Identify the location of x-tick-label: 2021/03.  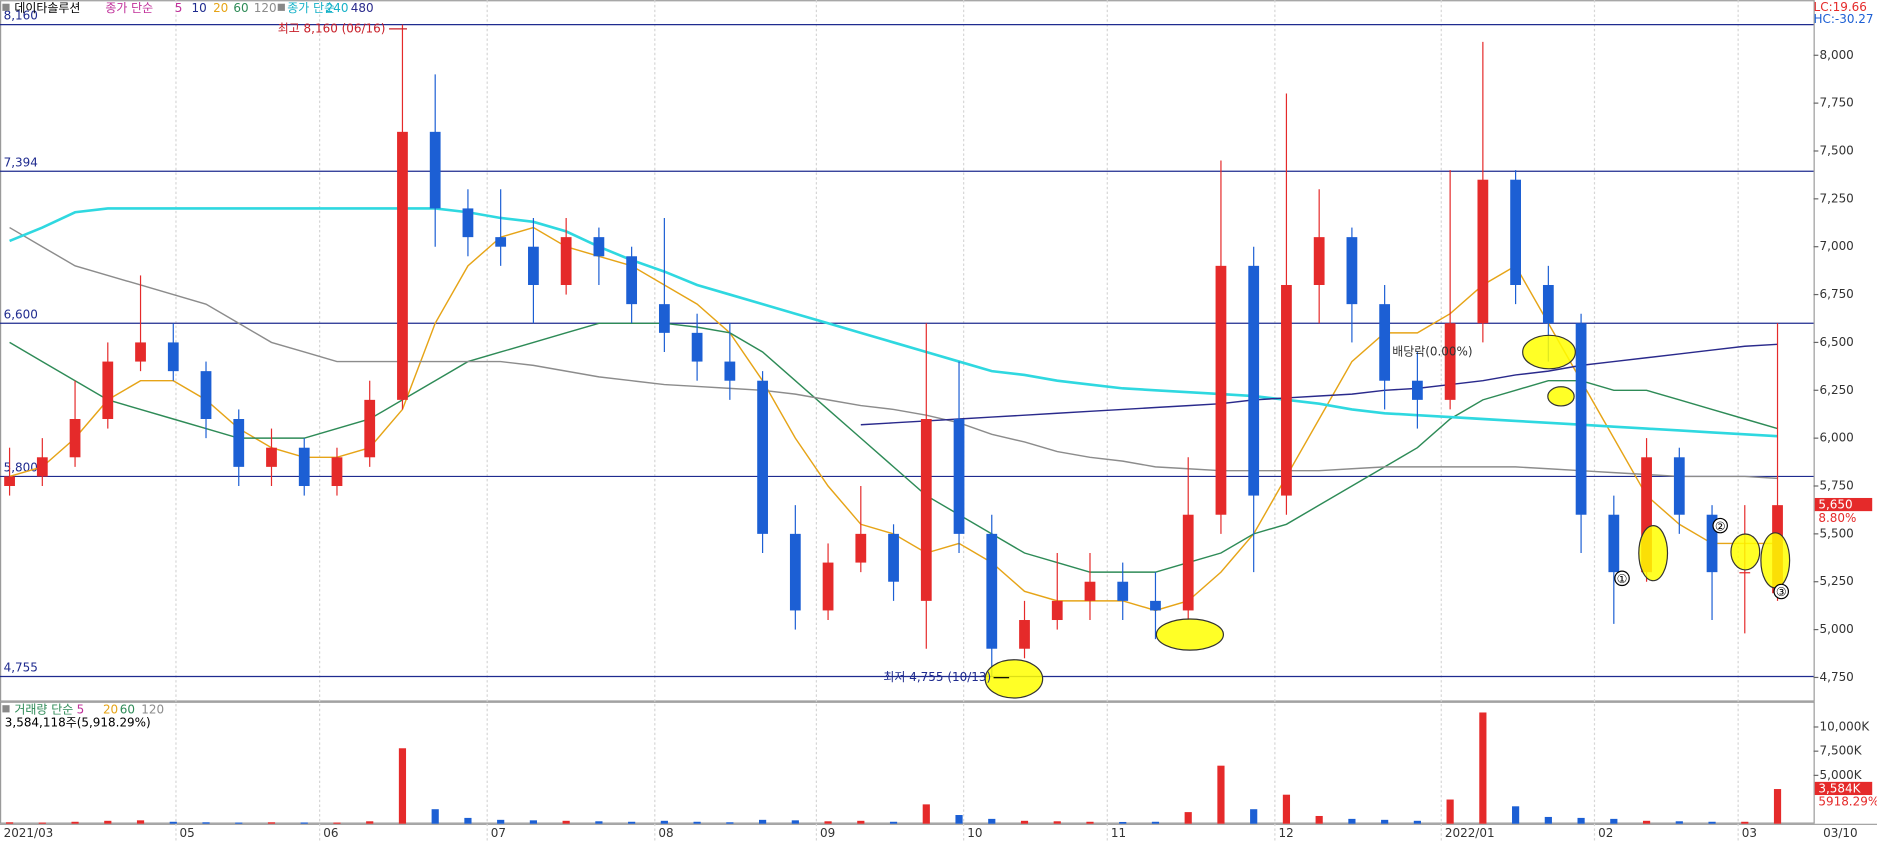
(29, 833).